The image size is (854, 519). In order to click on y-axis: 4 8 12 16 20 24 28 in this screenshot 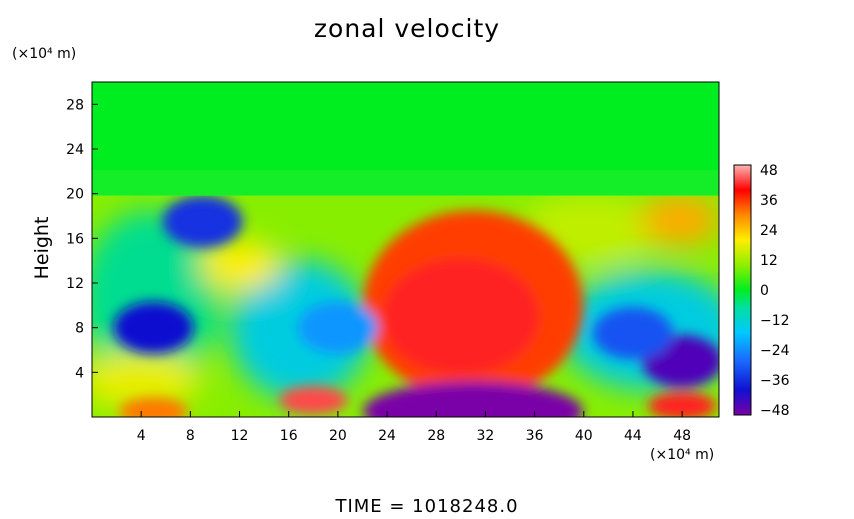, I will do `click(82, 239)`.